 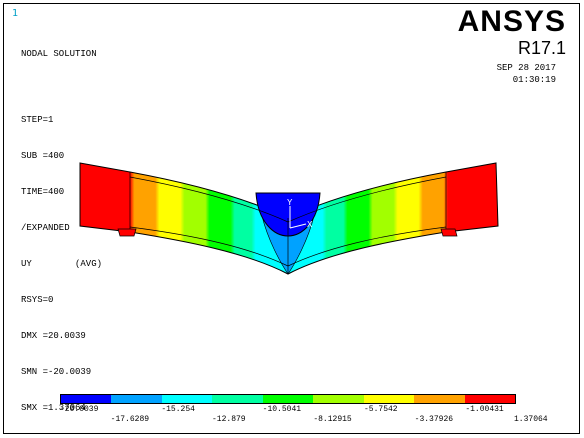 What do you see at coordinates (53, 408) in the screenshot?
I see `smx-text: SMX =1.37064` at bounding box center [53, 408].